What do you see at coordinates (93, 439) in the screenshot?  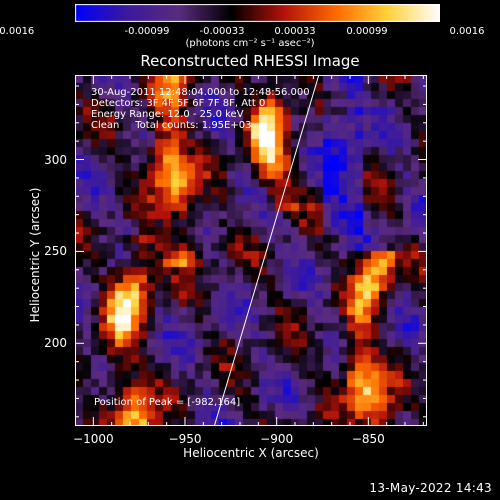 I see `x-tick-label: −1000` at bounding box center [93, 439].